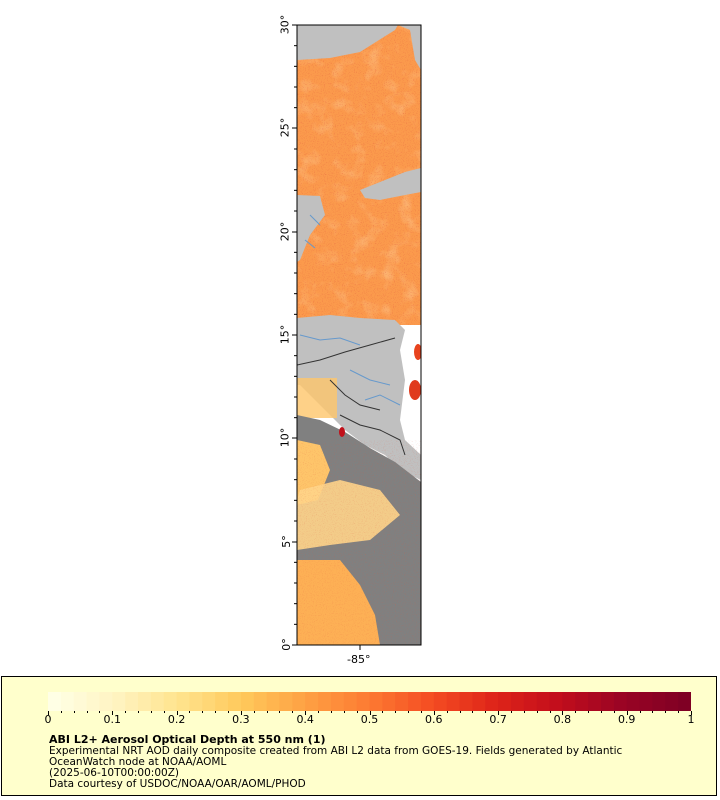 The height and width of the screenshot is (800, 720). Describe the element at coordinates (317, 398) in the screenshot. I see `aod-field-mid` at that location.